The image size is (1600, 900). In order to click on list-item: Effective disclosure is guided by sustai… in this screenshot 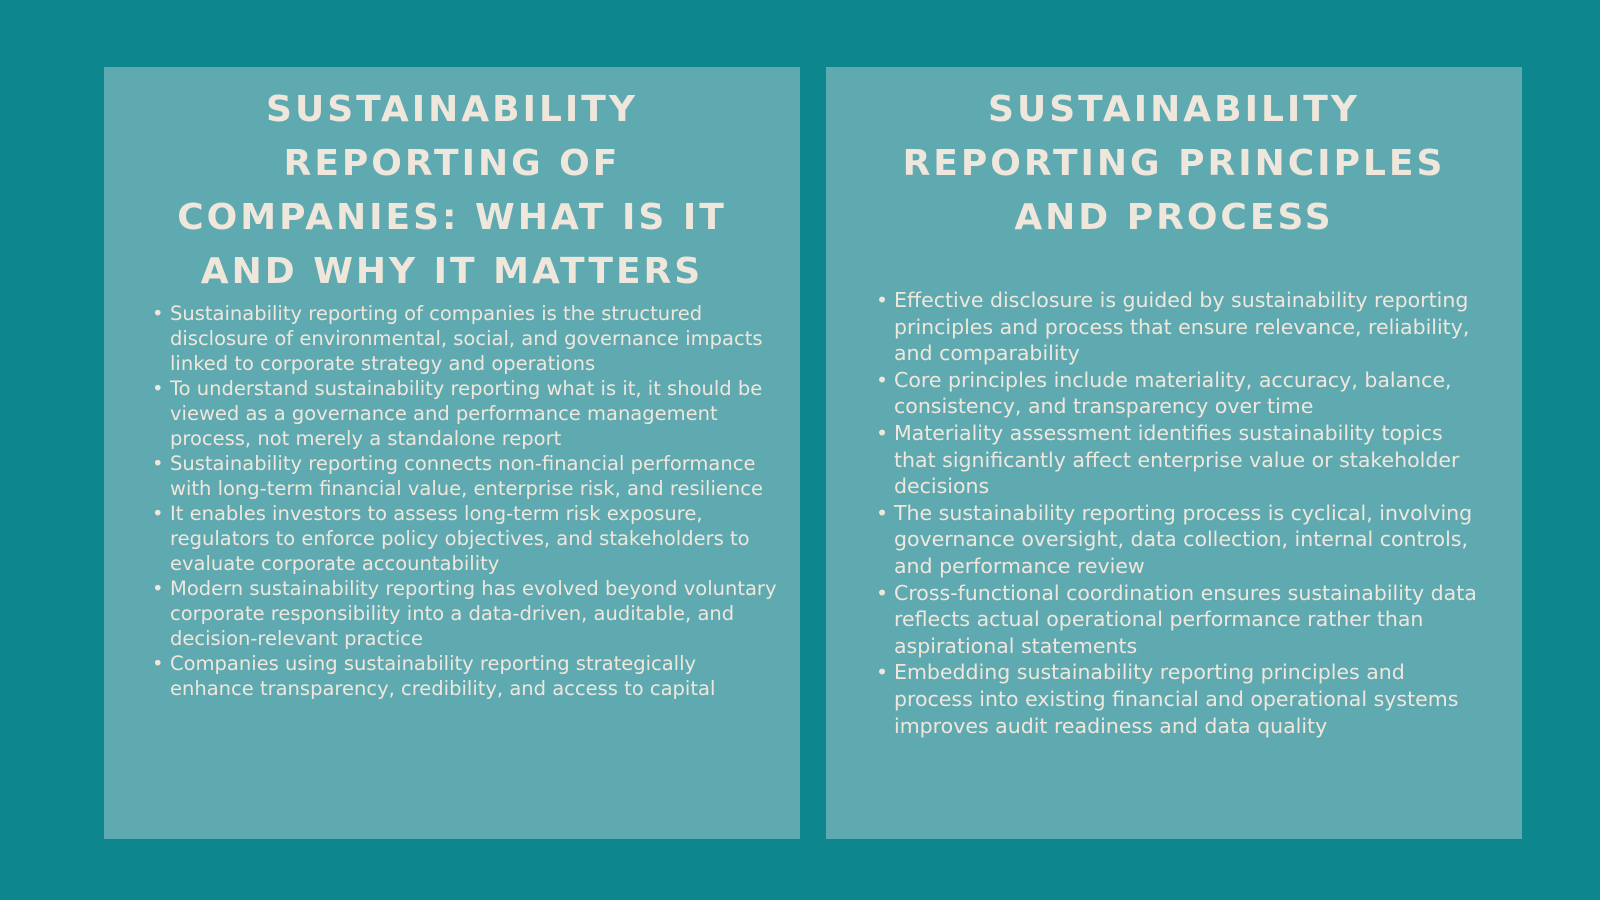, I will do `click(1179, 327)`.